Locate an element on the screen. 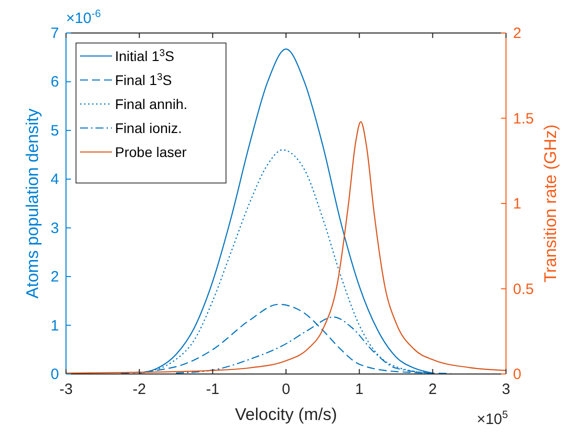  y-tick-label: 6 is located at coordinates (54, 82).